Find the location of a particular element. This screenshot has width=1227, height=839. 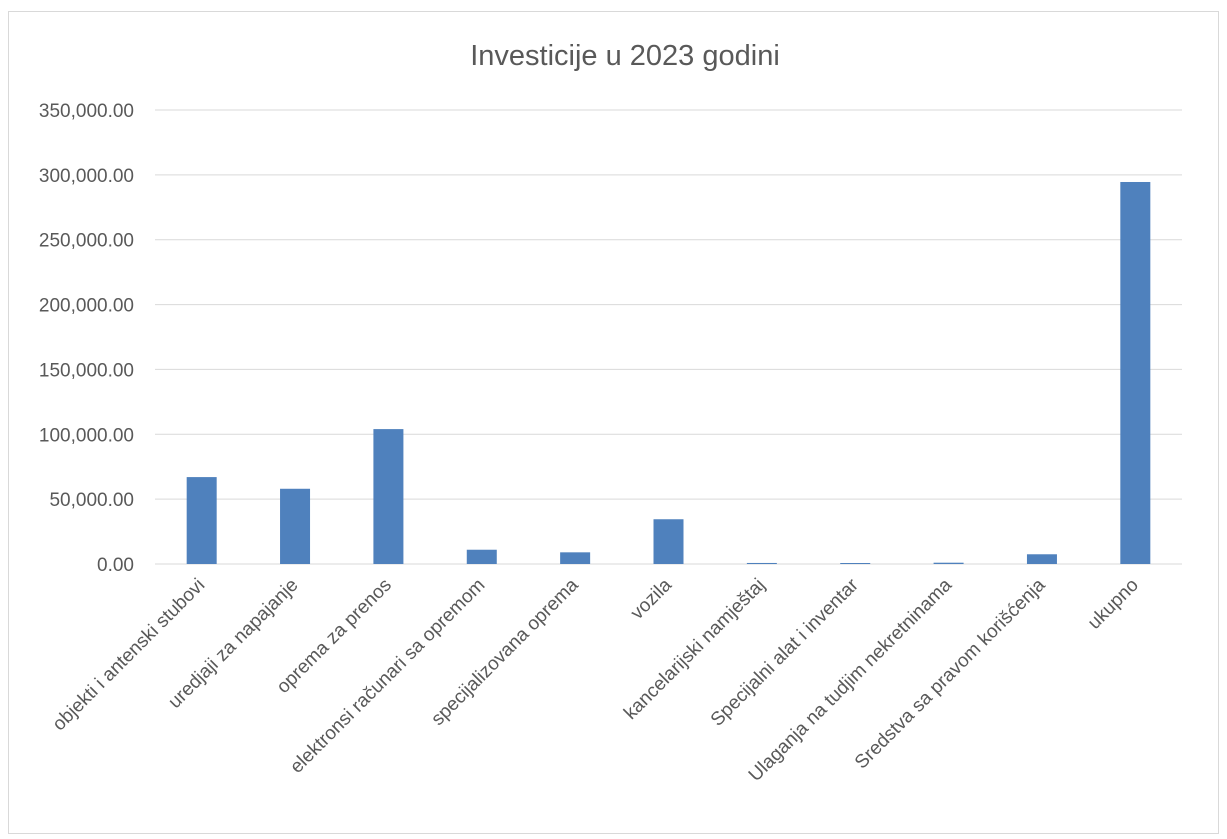

y-tick-label: 200,000.00 is located at coordinates (86, 306).